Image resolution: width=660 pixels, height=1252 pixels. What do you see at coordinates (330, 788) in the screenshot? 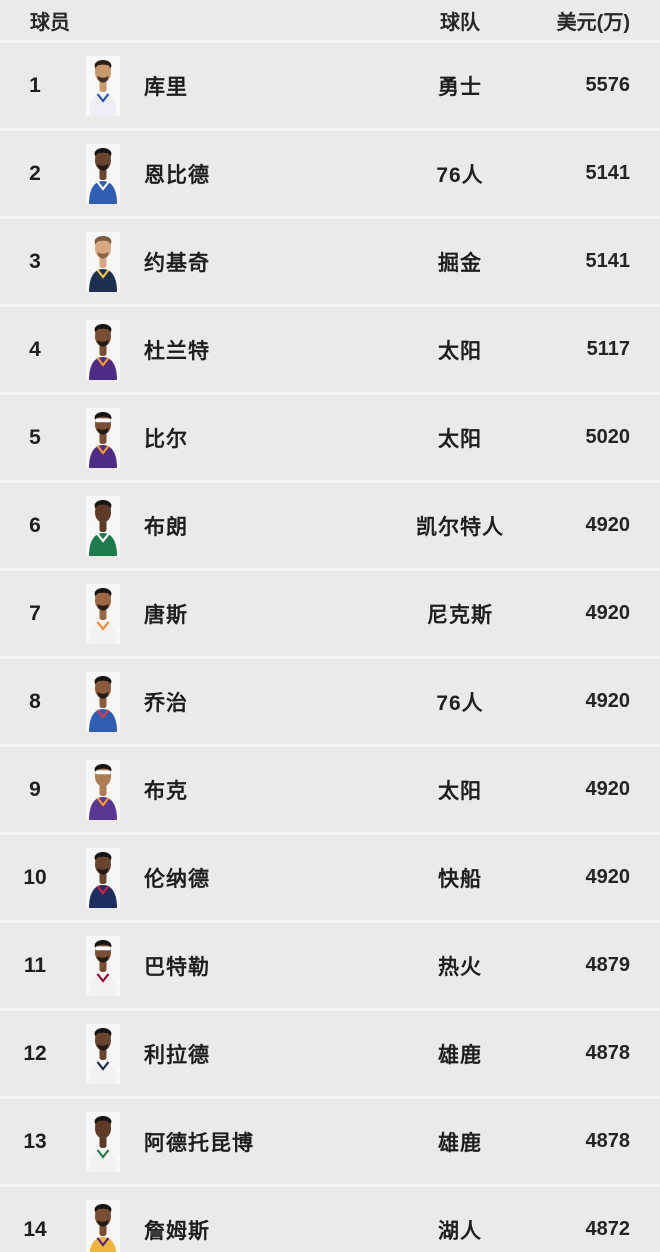
I see `table-row: 9 布克 太阳 4920` at bounding box center [330, 788].